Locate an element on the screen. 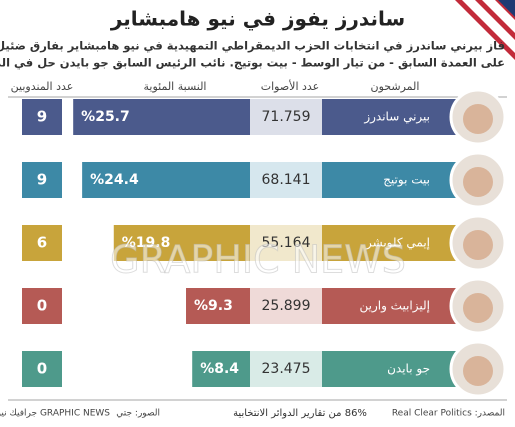  percent-label: %19.8 is located at coordinates (146, 243).